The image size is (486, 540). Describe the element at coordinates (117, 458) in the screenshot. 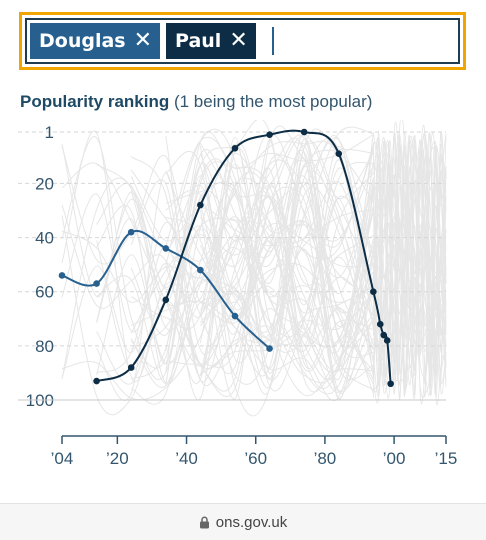

I see `x-tick-label: ’20` at that location.